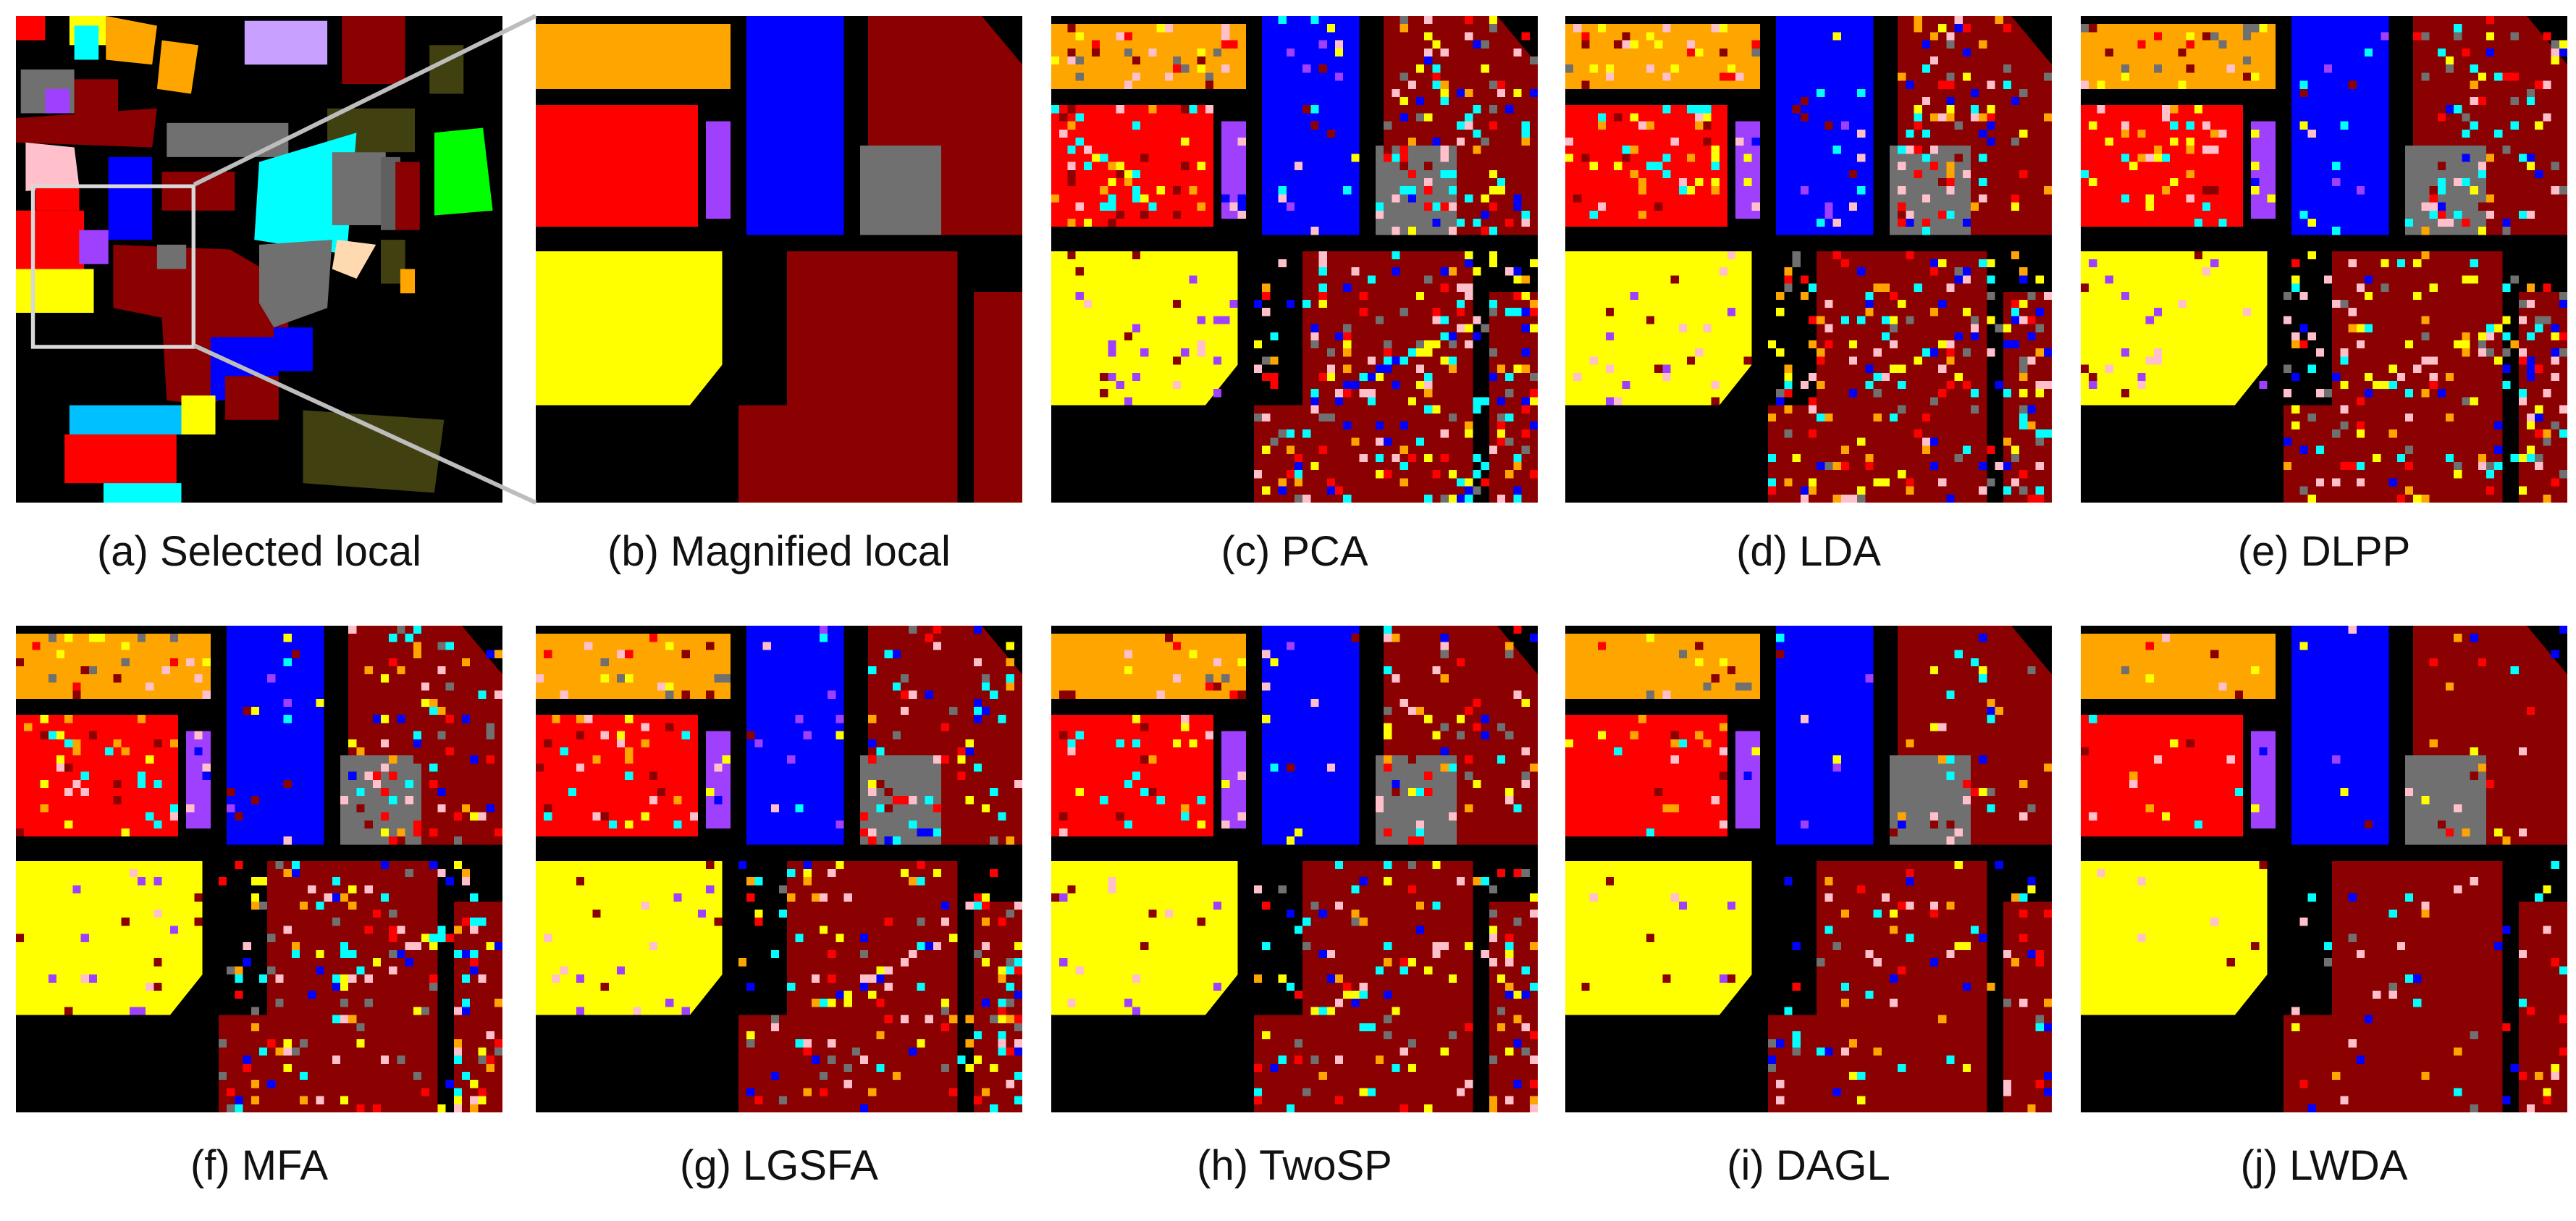 Image resolution: width=2576 pixels, height=1221 pixels. I want to click on region-lightblue, so click(125, 420).